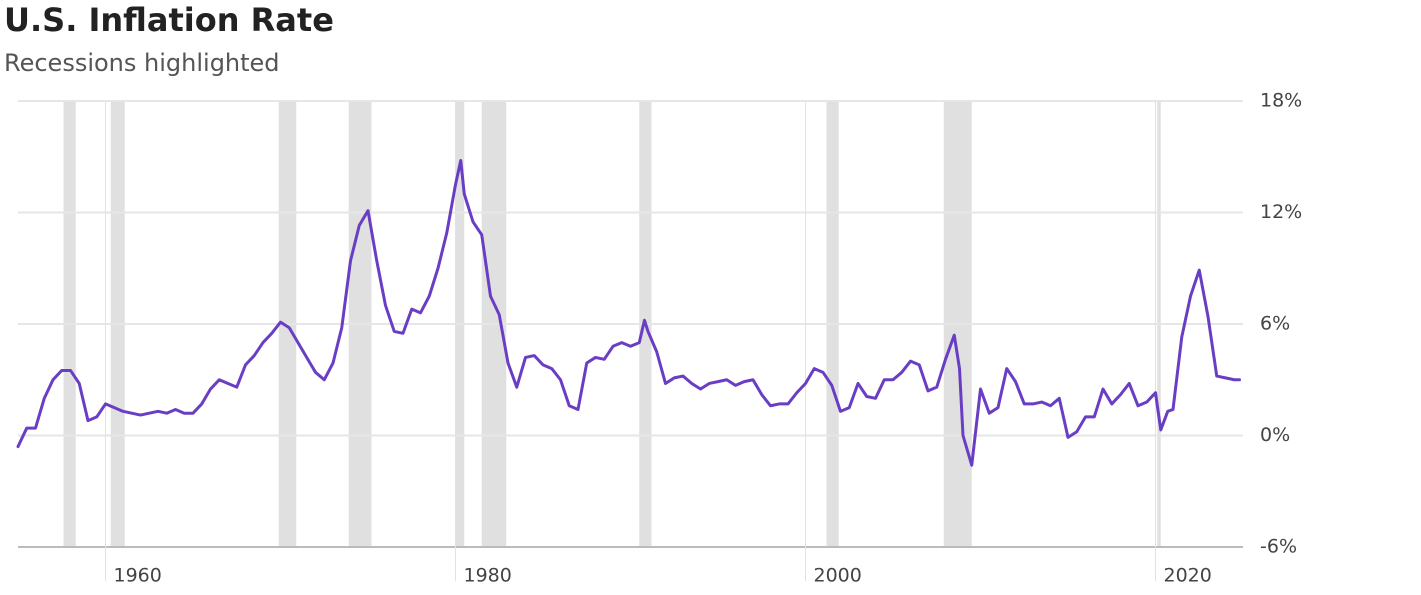  I want to click on y-tick-label: -6%, so click(1278, 547).